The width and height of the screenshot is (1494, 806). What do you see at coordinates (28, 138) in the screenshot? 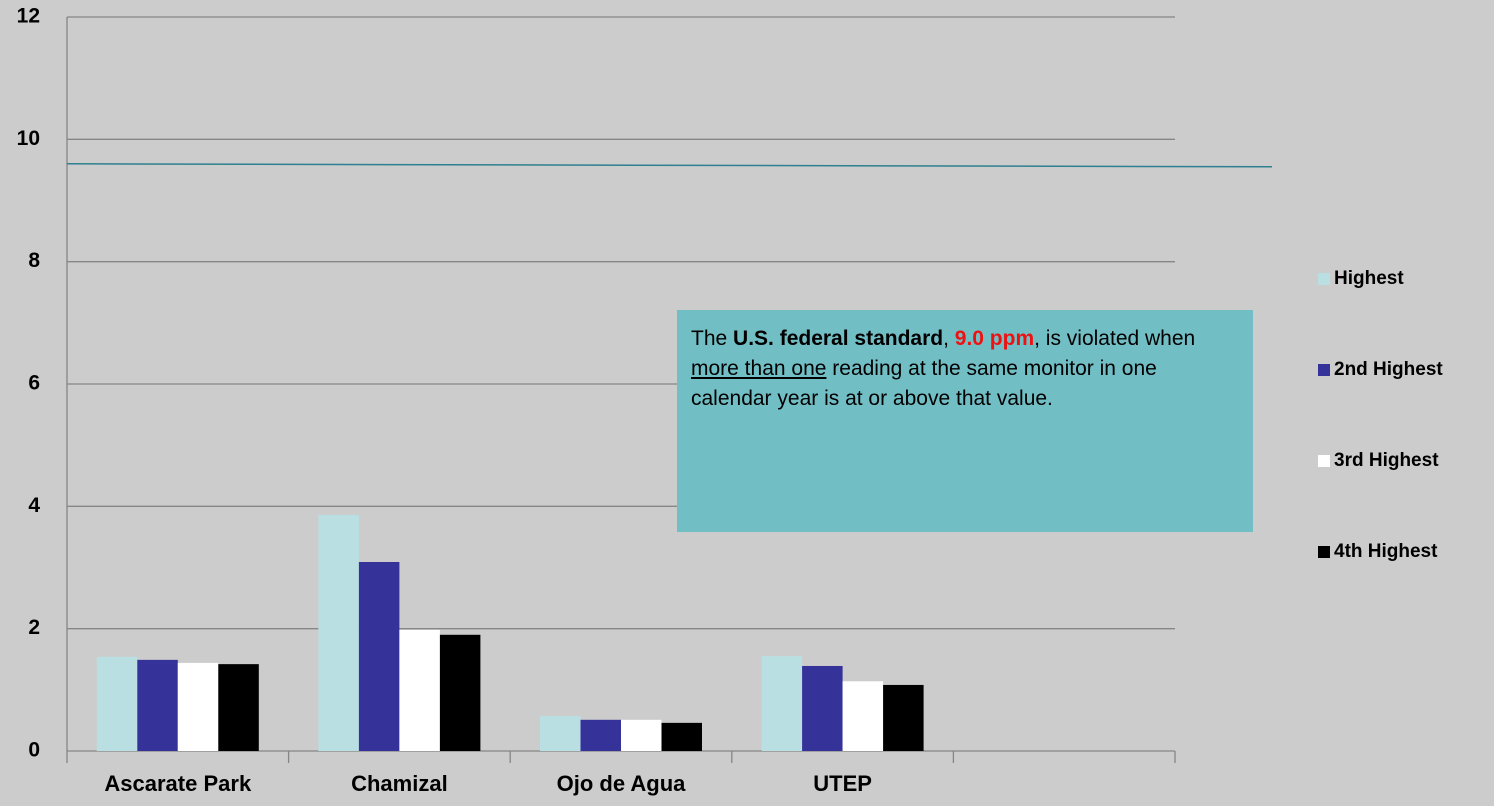
I see `y-tick-label: 10` at bounding box center [28, 138].